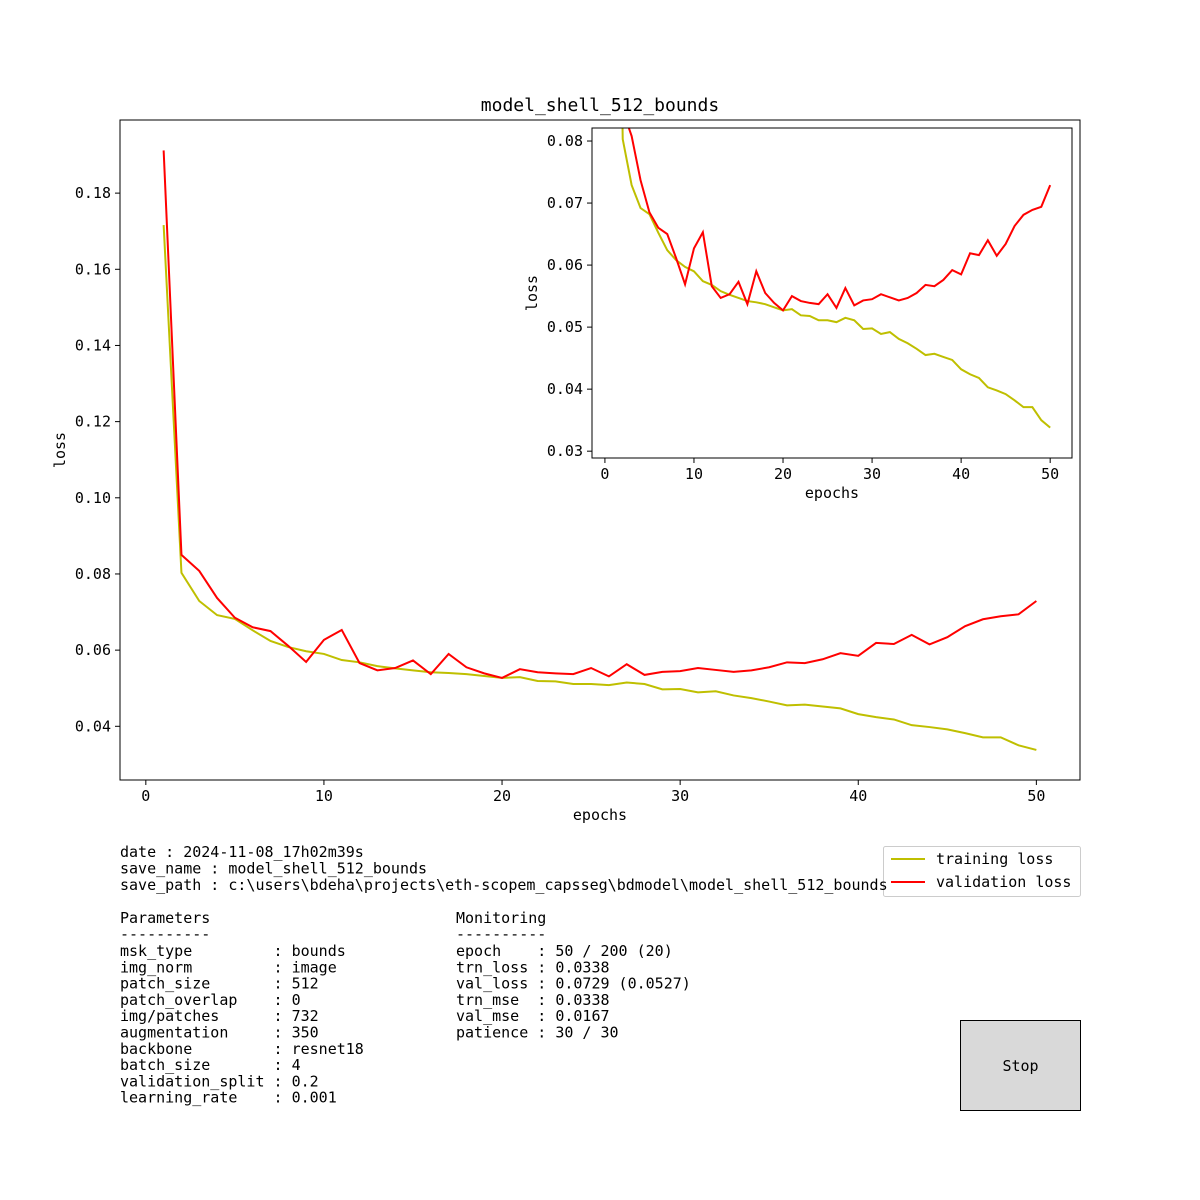 The height and width of the screenshot is (1200, 1200). Describe the element at coordinates (219, 1016) in the screenshot. I see `section-line: img/patches : 732` at that location.